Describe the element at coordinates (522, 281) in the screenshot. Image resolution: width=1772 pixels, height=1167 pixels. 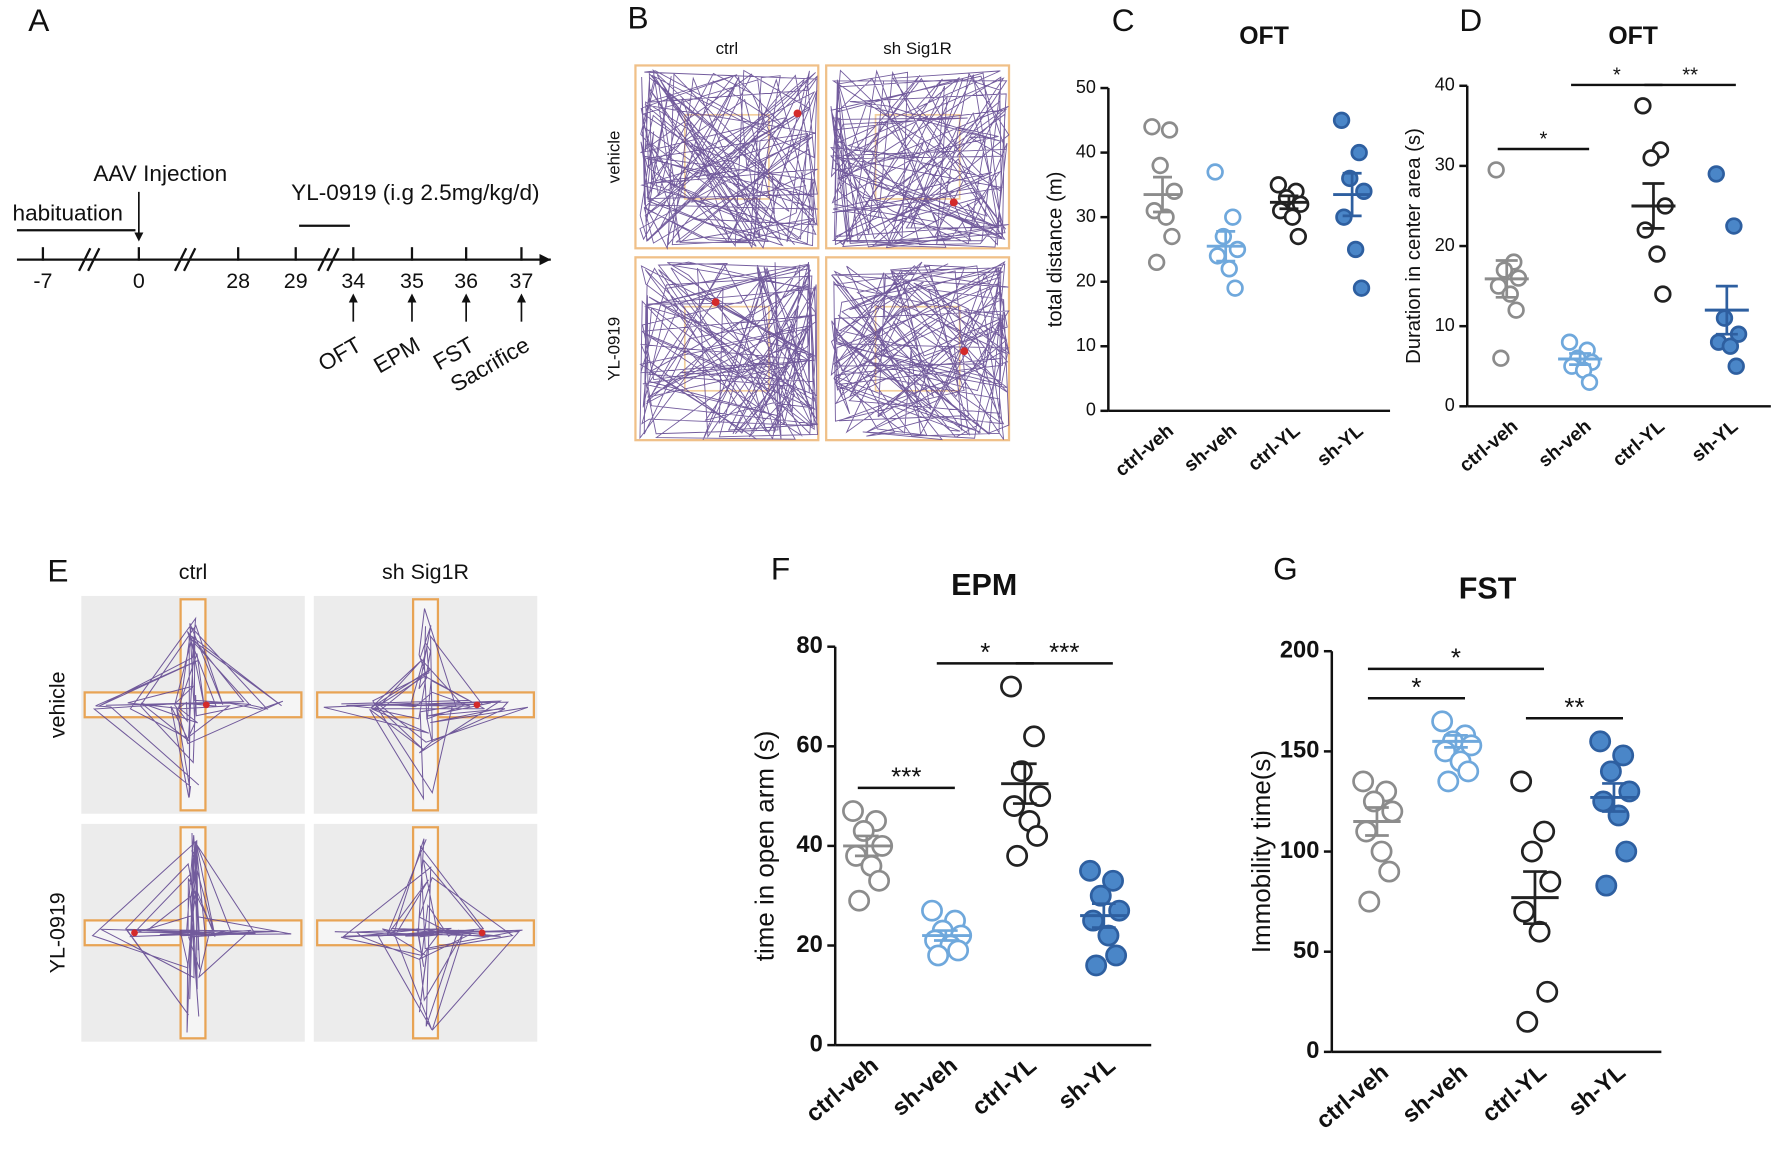
I see `day-label: 37` at that location.